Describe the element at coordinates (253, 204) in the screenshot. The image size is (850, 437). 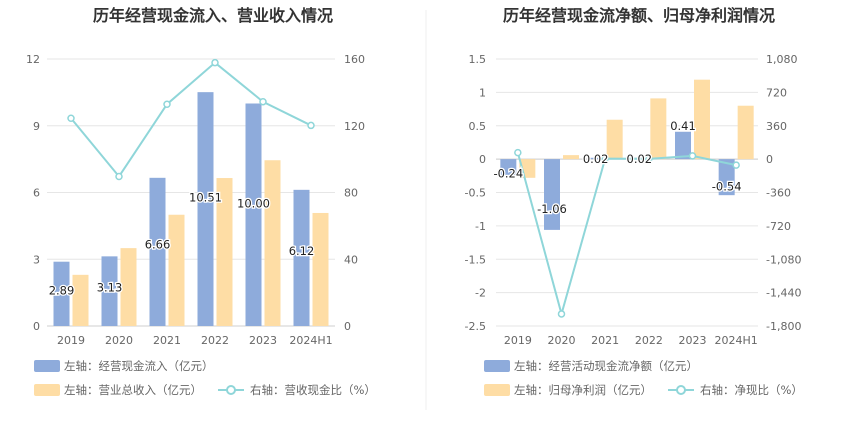
I see `bar-data-label: 10.00` at that location.